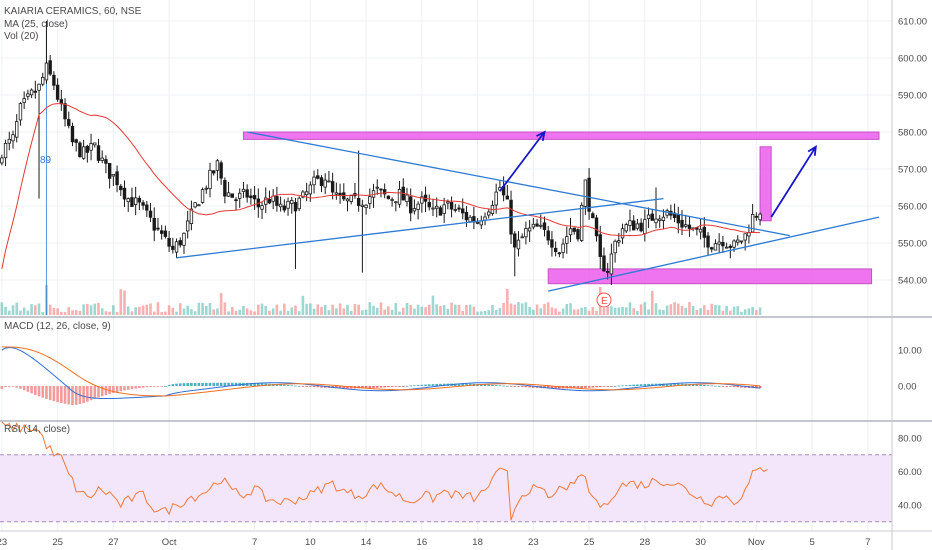 The height and width of the screenshot is (550, 932). I want to click on earnings-event-marker: E, so click(604, 300).